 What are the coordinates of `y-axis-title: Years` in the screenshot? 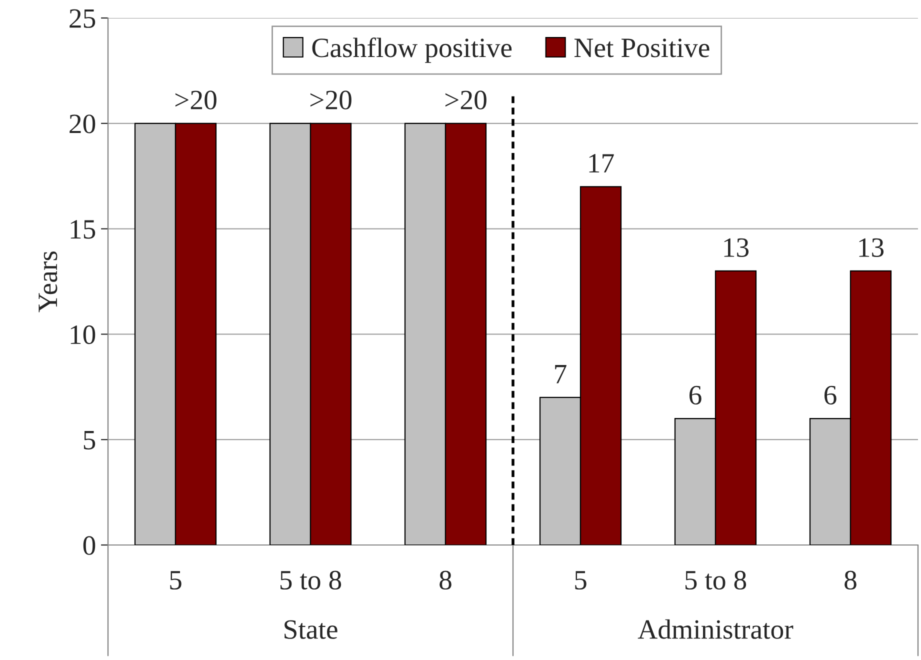 It's located at (48, 282).